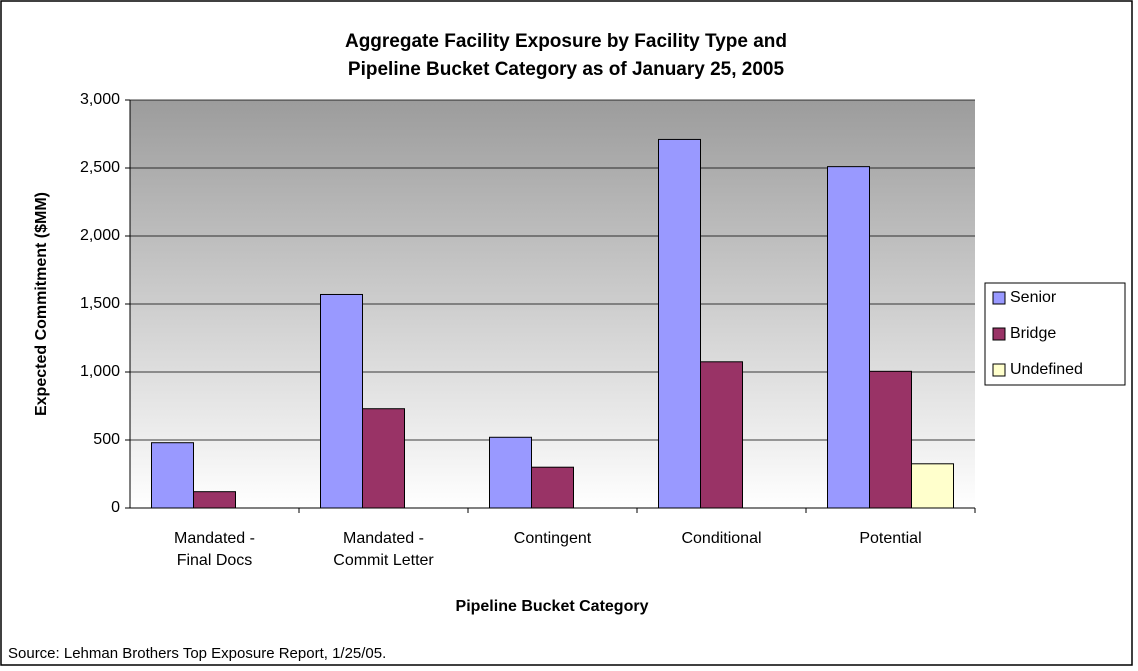 This screenshot has width=1138, height=671. What do you see at coordinates (115, 507) in the screenshot?
I see `y-tick-label: 0` at bounding box center [115, 507].